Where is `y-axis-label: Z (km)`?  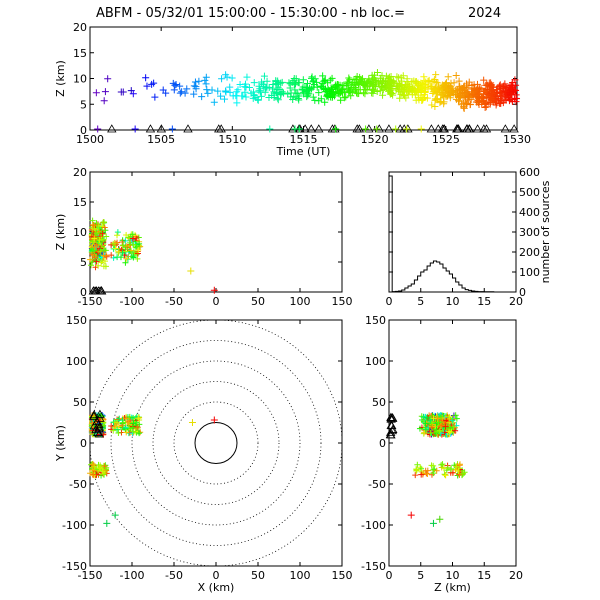 y-axis-label: Z (km) is located at coordinates (60, 78).